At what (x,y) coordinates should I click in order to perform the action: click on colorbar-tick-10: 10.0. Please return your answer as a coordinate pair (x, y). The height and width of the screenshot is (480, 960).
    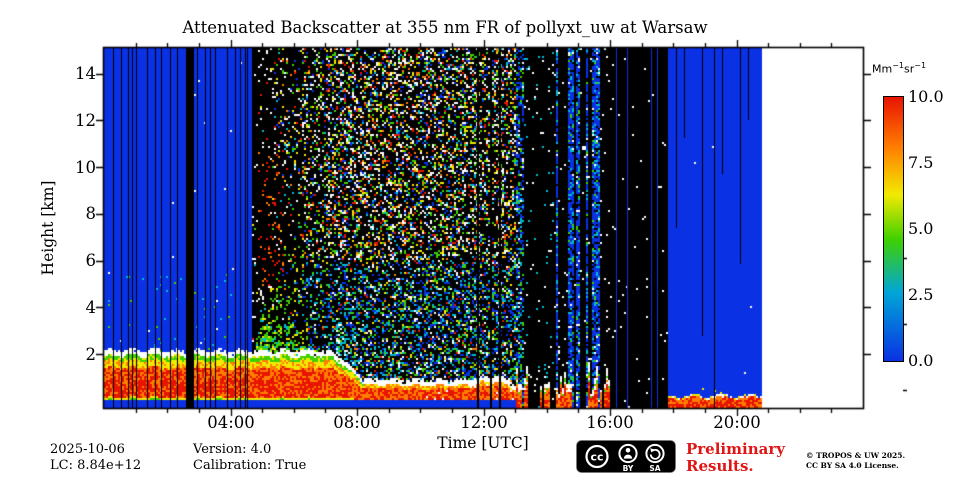
    Looking at the image, I should click on (926, 96).